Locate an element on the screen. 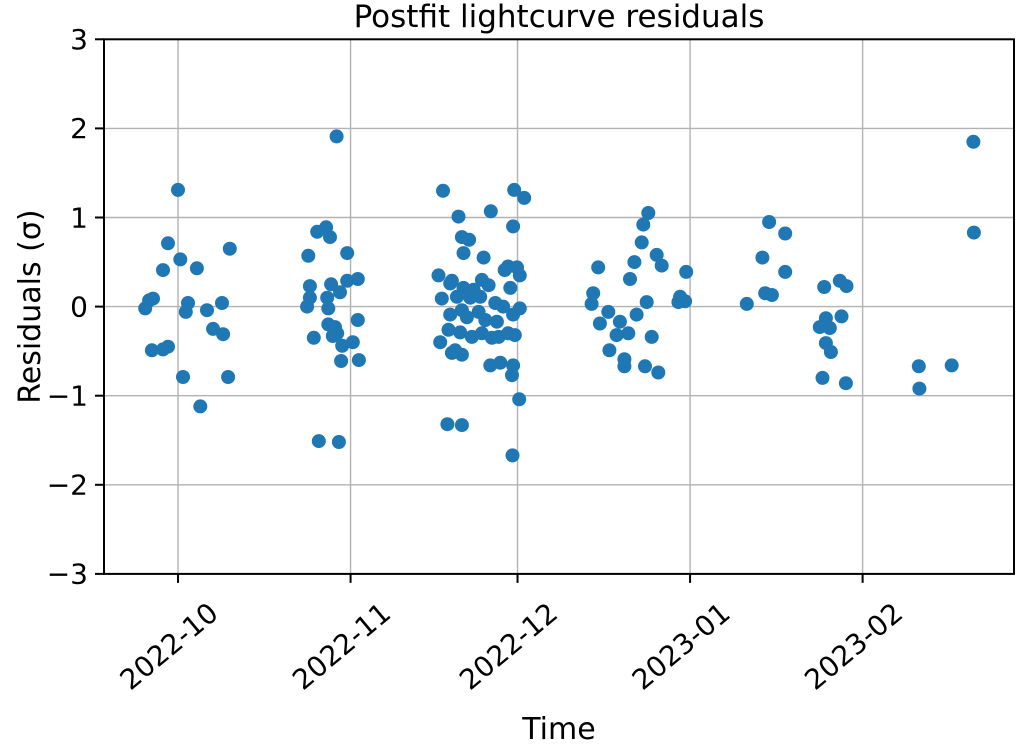  x-tick-label: 2022-10 is located at coordinates (169, 646).